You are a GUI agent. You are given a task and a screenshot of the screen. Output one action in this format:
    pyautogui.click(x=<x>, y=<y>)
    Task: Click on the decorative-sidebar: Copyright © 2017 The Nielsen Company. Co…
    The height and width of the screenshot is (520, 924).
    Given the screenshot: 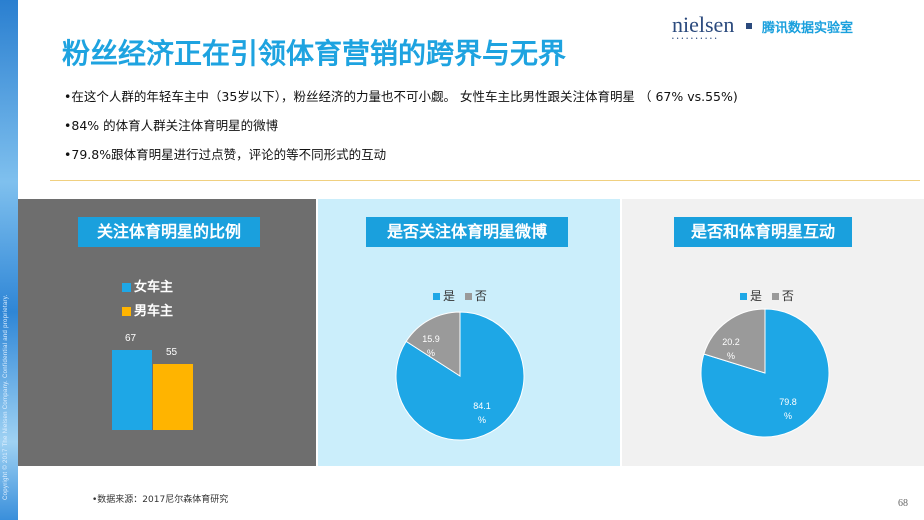 What is the action you would take?
    pyautogui.click(x=9, y=260)
    